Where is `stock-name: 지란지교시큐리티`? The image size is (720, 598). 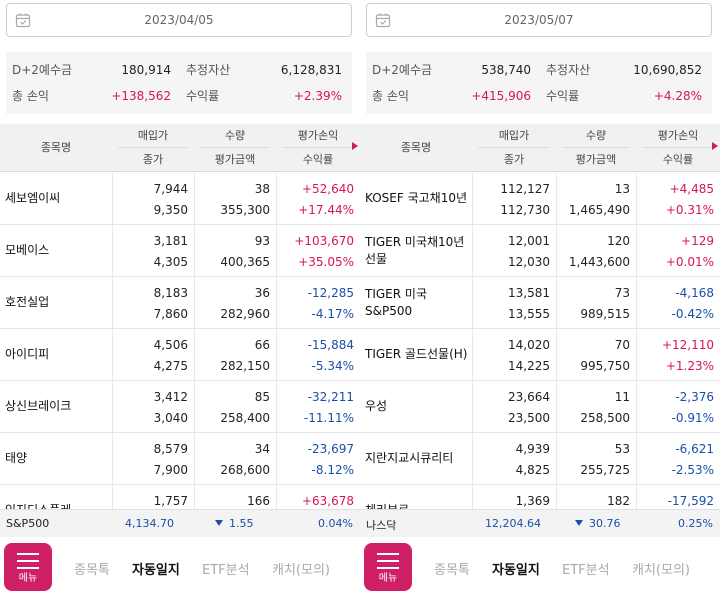 stock-name: 지란지교시큐리티 is located at coordinates (409, 458).